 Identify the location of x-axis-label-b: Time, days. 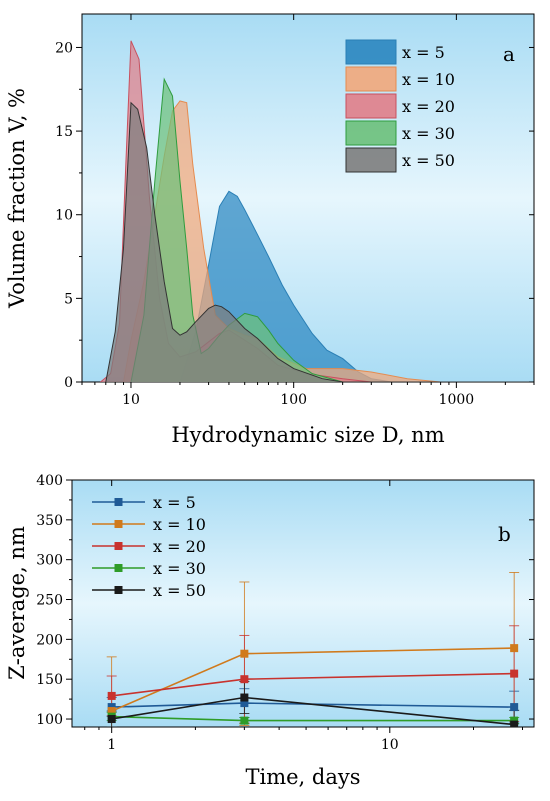
(302, 777).